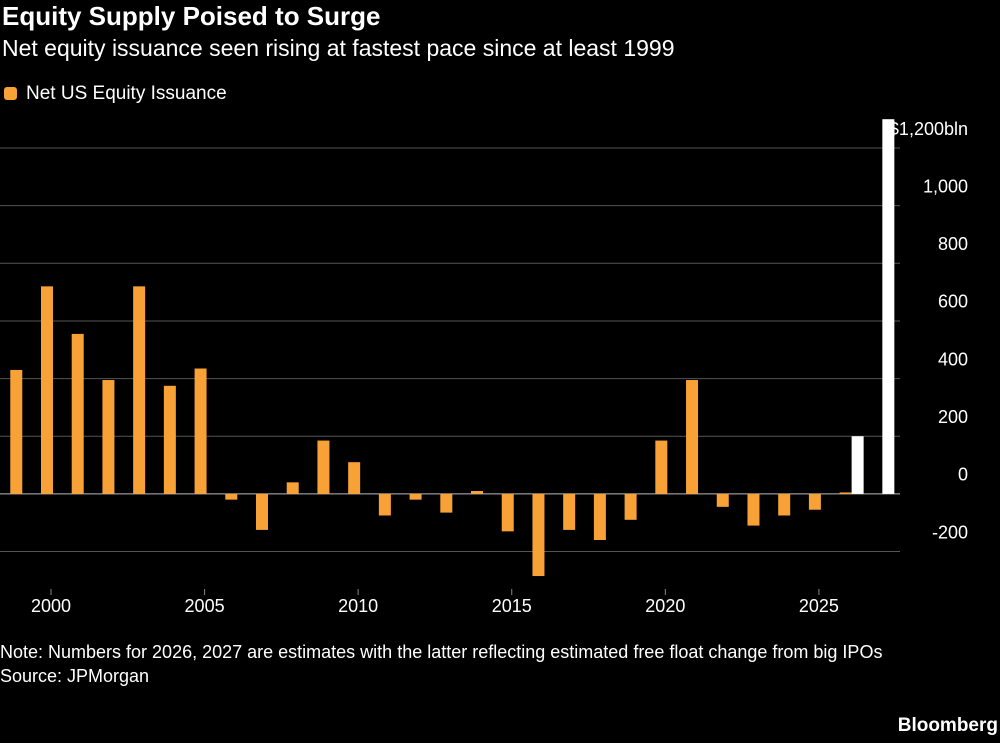 This screenshot has width=1000, height=743. I want to click on x-tick-label: 2015, so click(512, 606).